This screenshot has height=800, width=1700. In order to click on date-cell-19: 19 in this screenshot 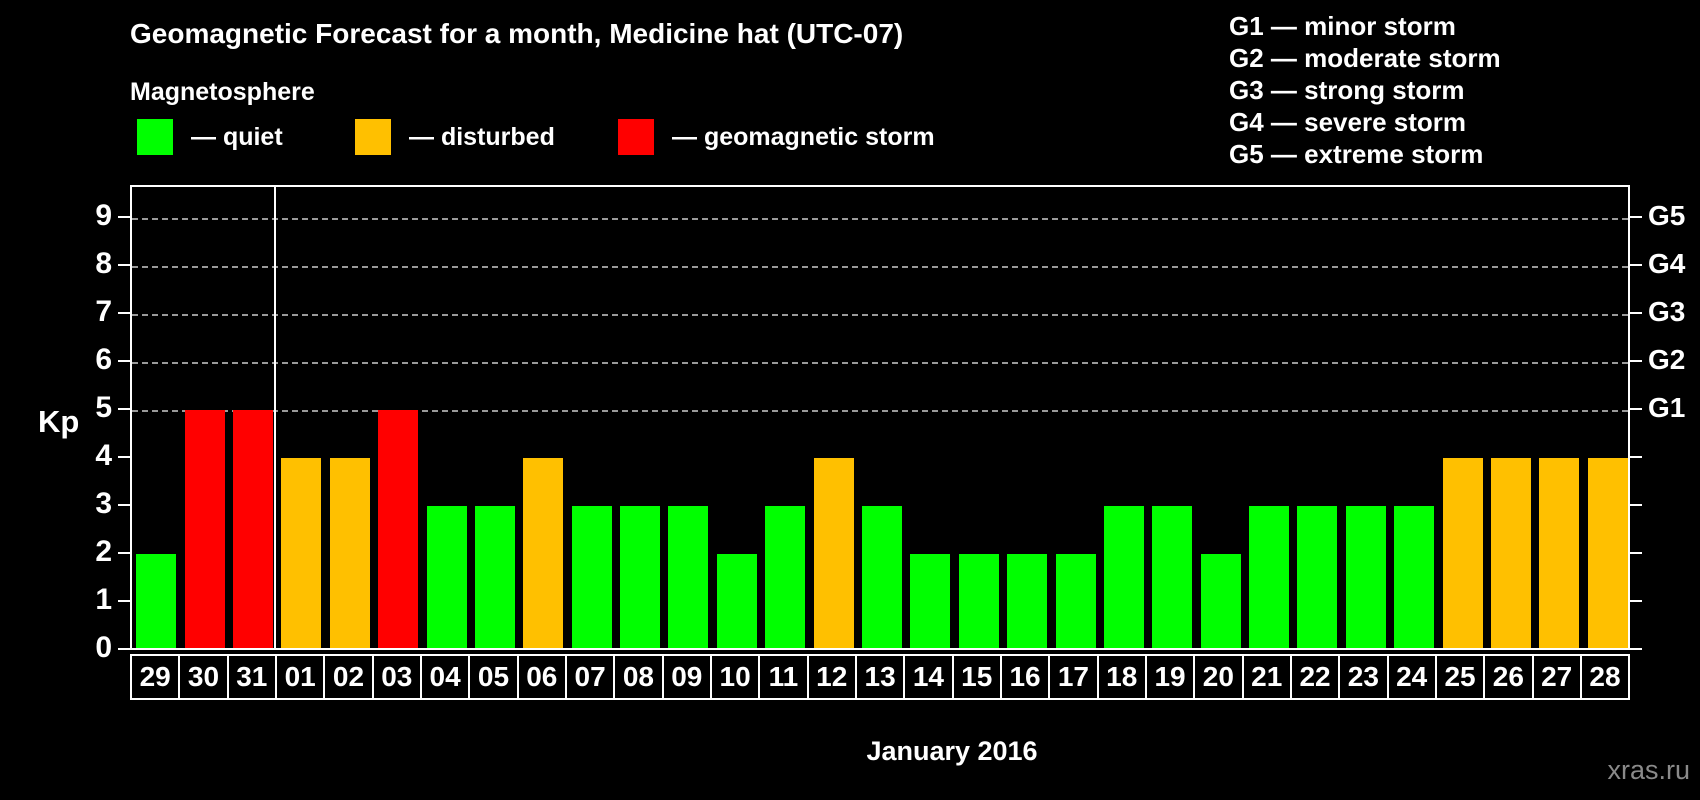, I will do `click(1170, 677)`.